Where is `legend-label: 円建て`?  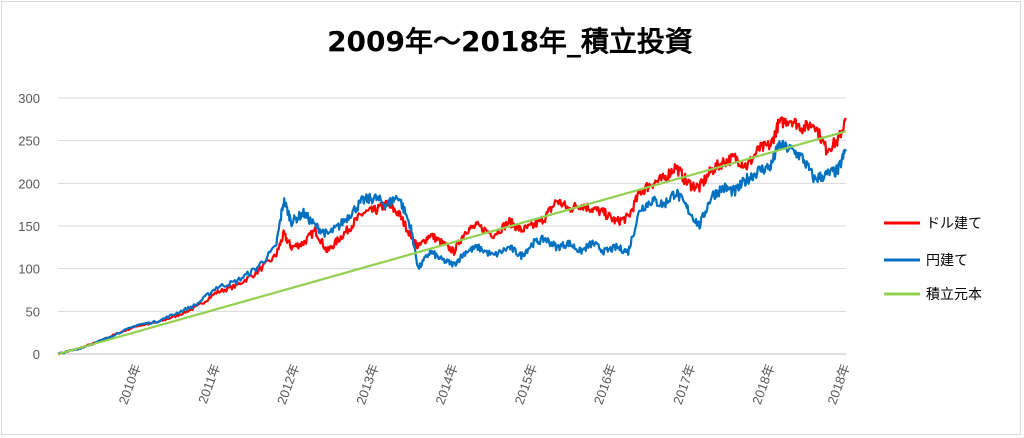 legend-label: 円建て is located at coordinates (947, 261).